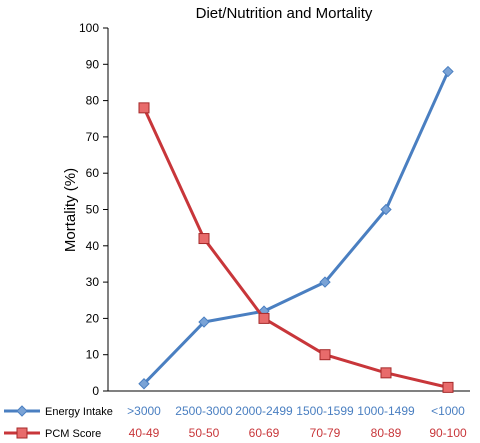  Describe the element at coordinates (264, 433) in the screenshot. I see `category-label: 60-69` at that location.